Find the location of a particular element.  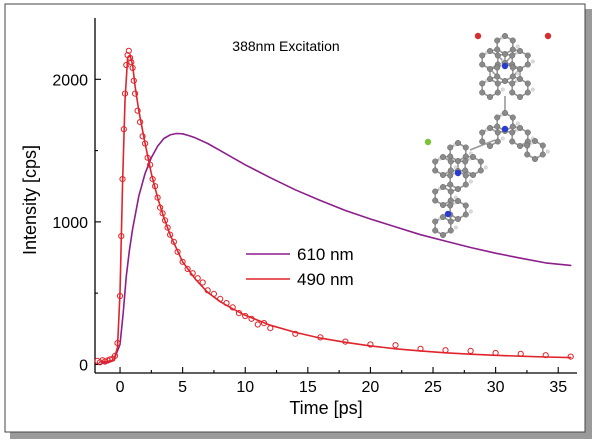

legend-label-610nm: 610 nm is located at coordinates (325, 254).